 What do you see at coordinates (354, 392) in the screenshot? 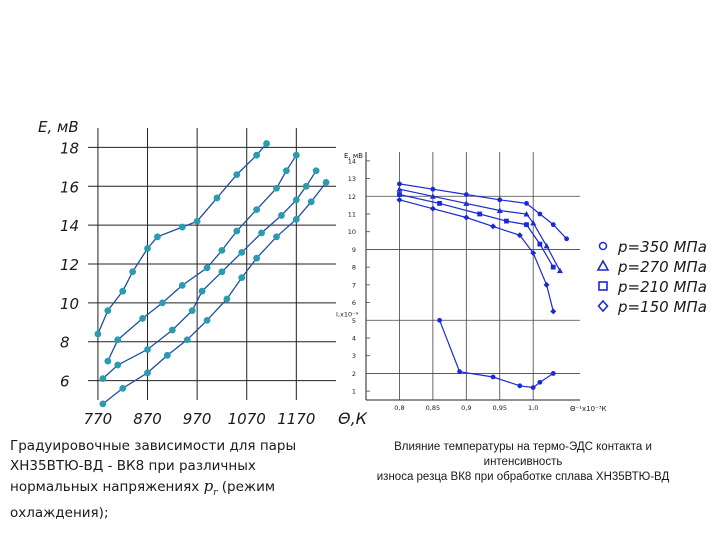
I see `right-y-tick-1: 1` at bounding box center [354, 392].